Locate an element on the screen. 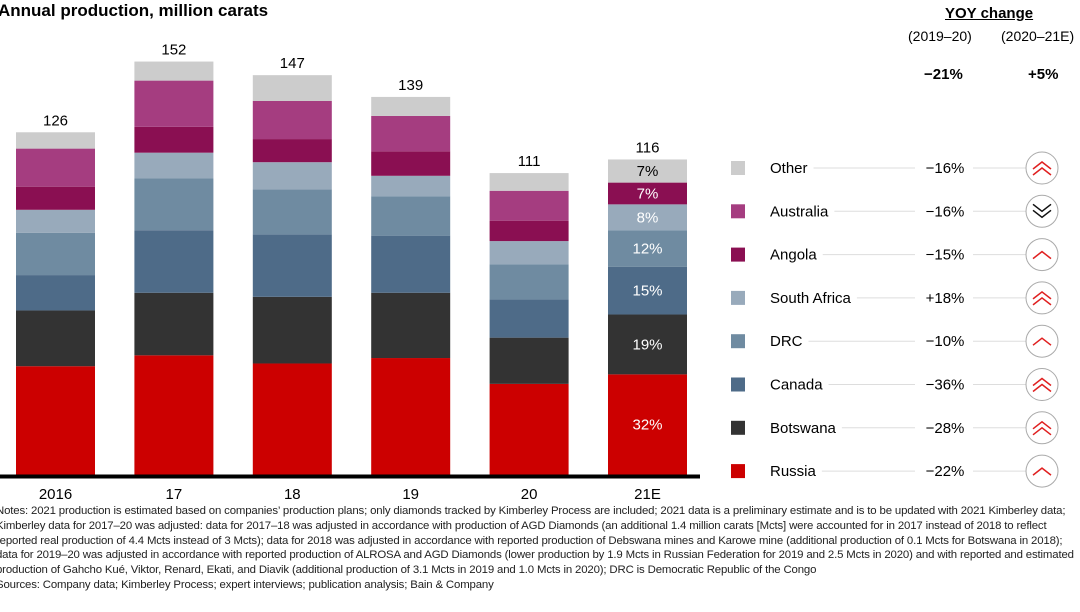 This screenshot has height=612, width=1080. yoy-value: −22% is located at coordinates (945, 471).